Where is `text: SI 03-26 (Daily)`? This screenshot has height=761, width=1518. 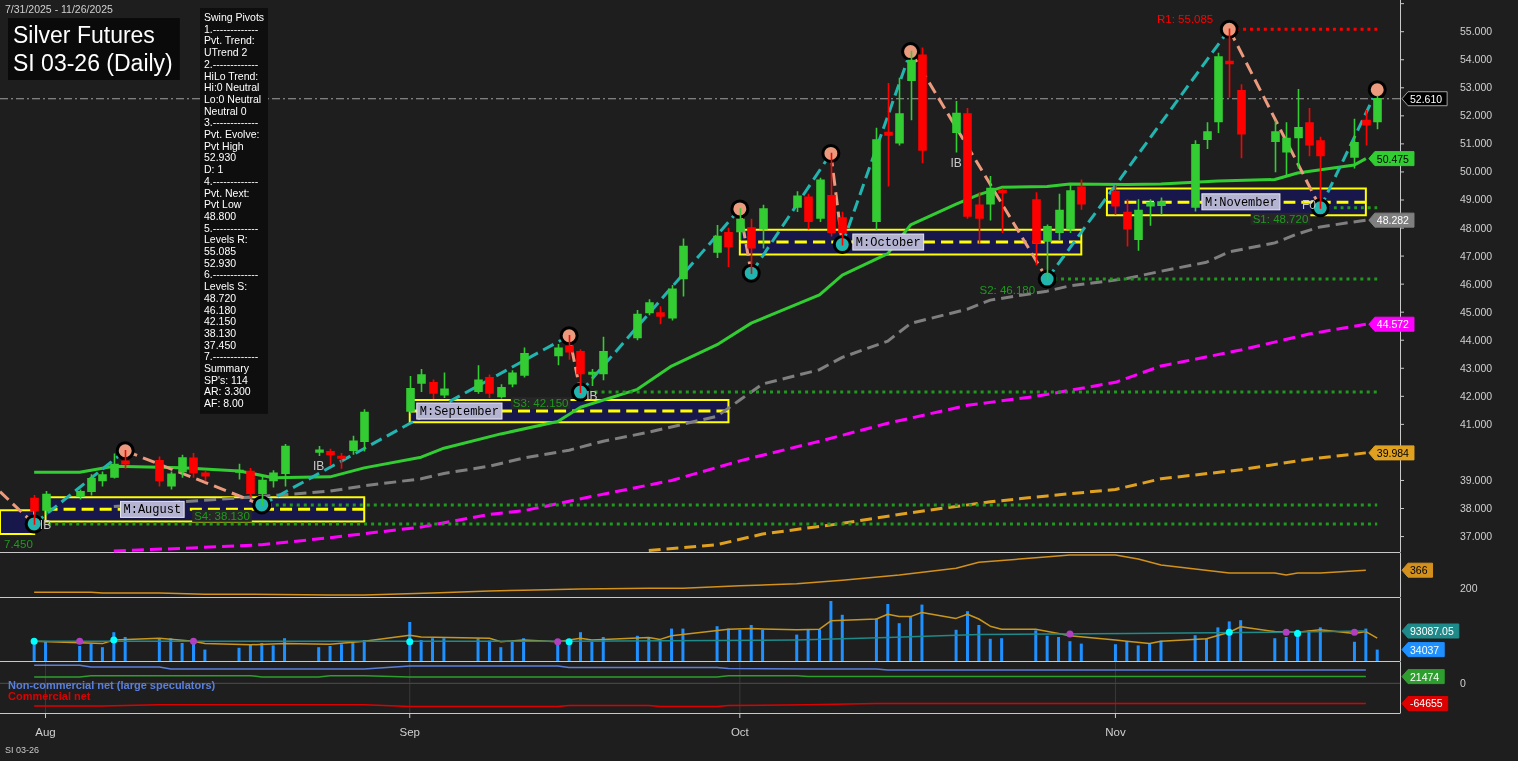 text: SI 03-26 (Daily) is located at coordinates (93, 63).